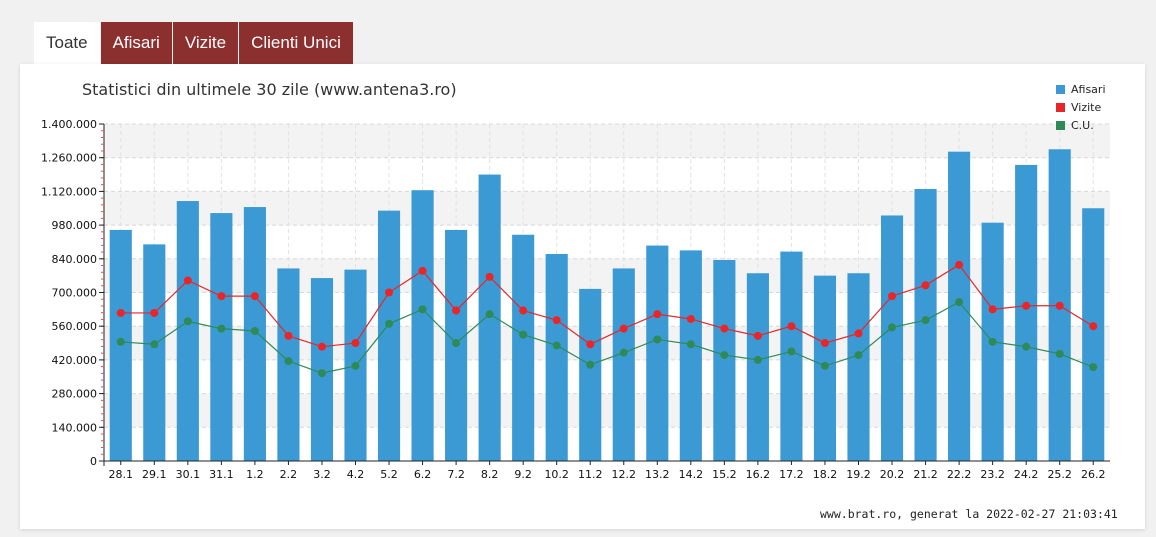  What do you see at coordinates (205, 43) in the screenshot?
I see `tab-vizite: Vizite` at bounding box center [205, 43].